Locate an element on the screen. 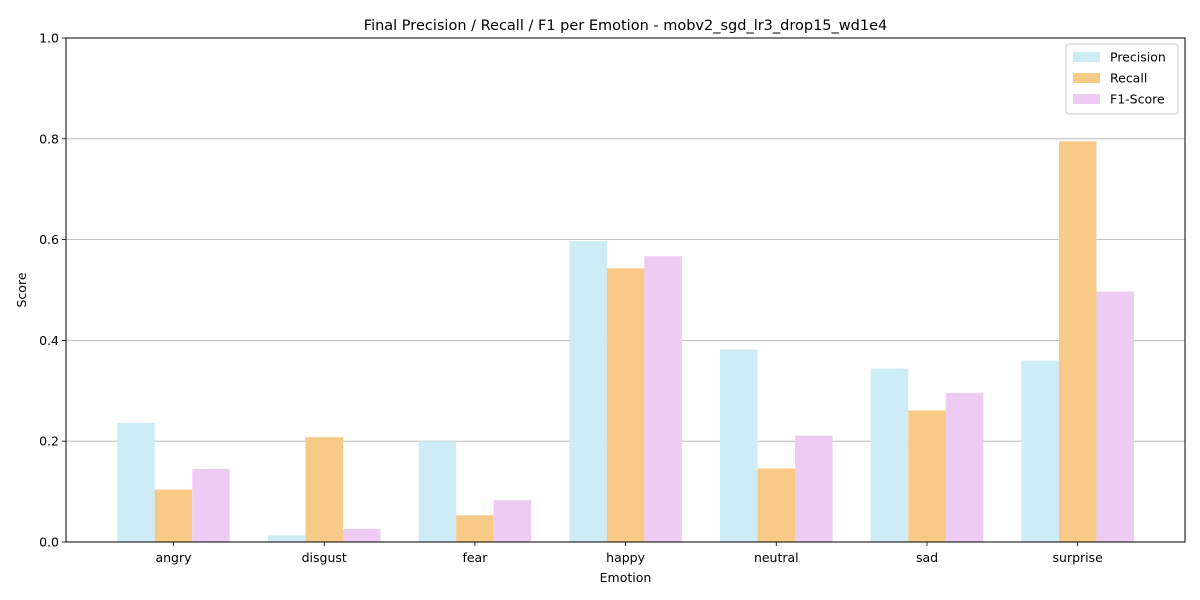 This screenshot has height=600, width=1200. x-tick-label: disgust is located at coordinates (324, 557).